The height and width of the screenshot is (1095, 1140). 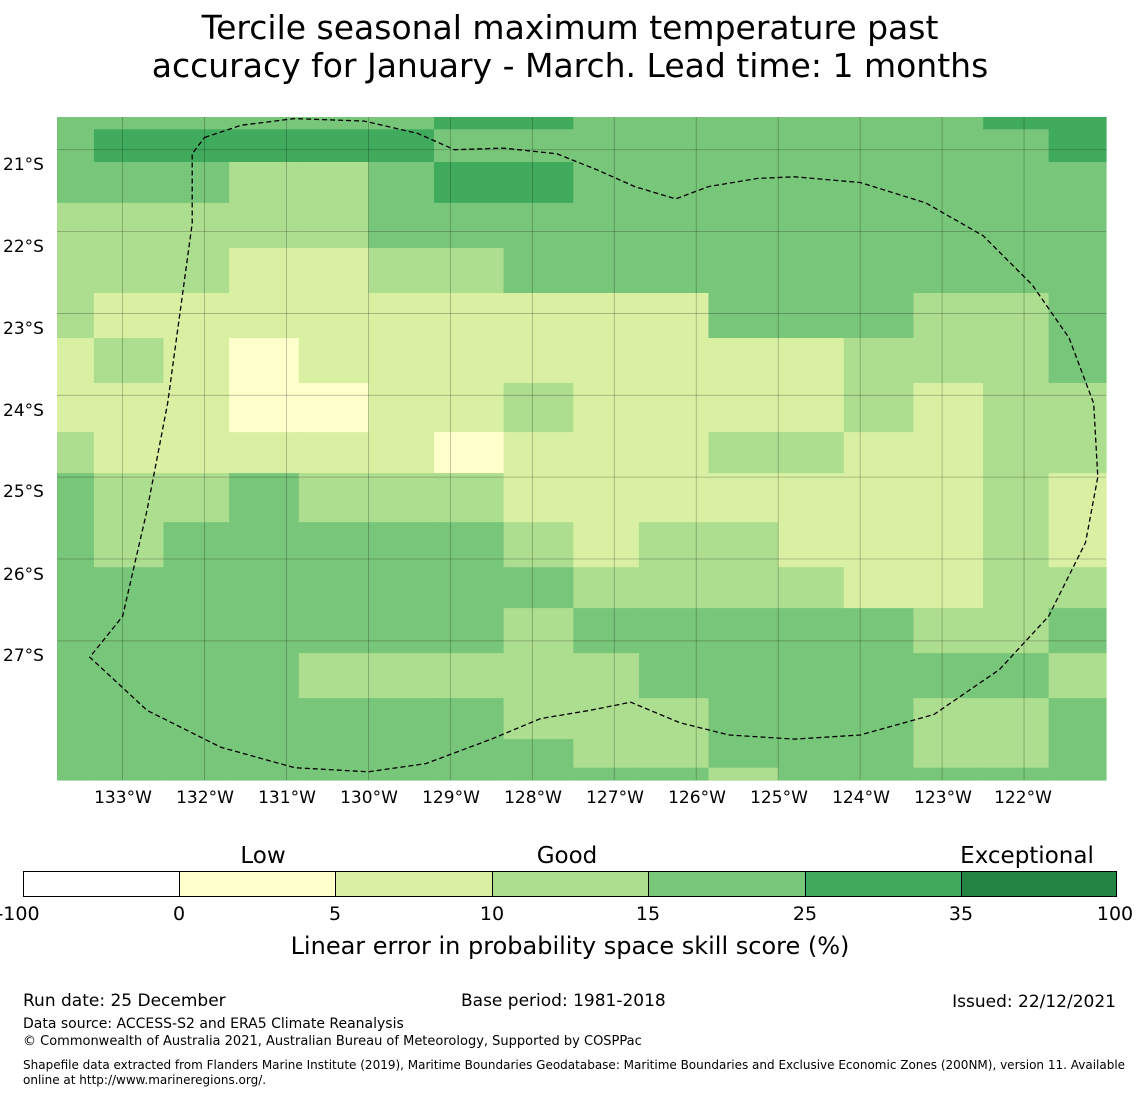 I want to click on colorbar-segment, so click(x=258, y=884).